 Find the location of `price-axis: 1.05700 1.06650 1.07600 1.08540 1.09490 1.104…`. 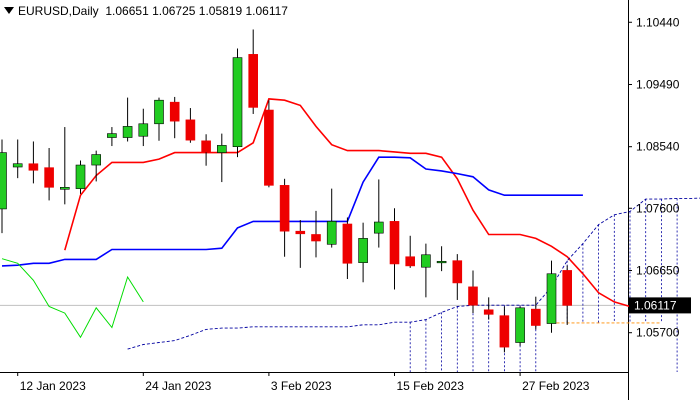

price-axis: 1.05700 1.06650 1.07600 1.08540 1.09490 1.104… is located at coordinates (659, 177).